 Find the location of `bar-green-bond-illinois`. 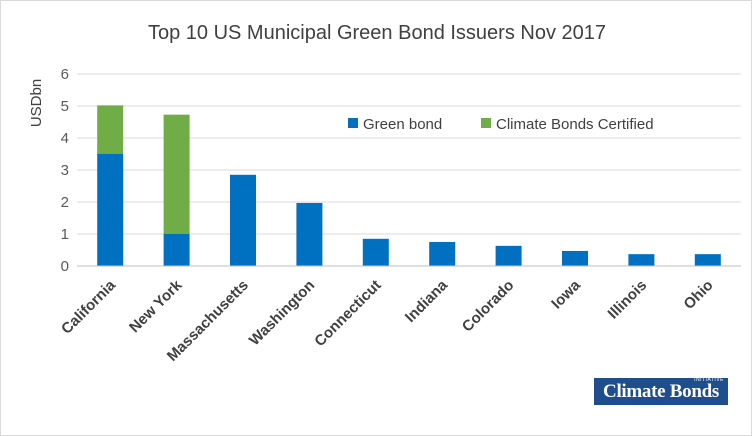

bar-green-bond-illinois is located at coordinates (641, 260).